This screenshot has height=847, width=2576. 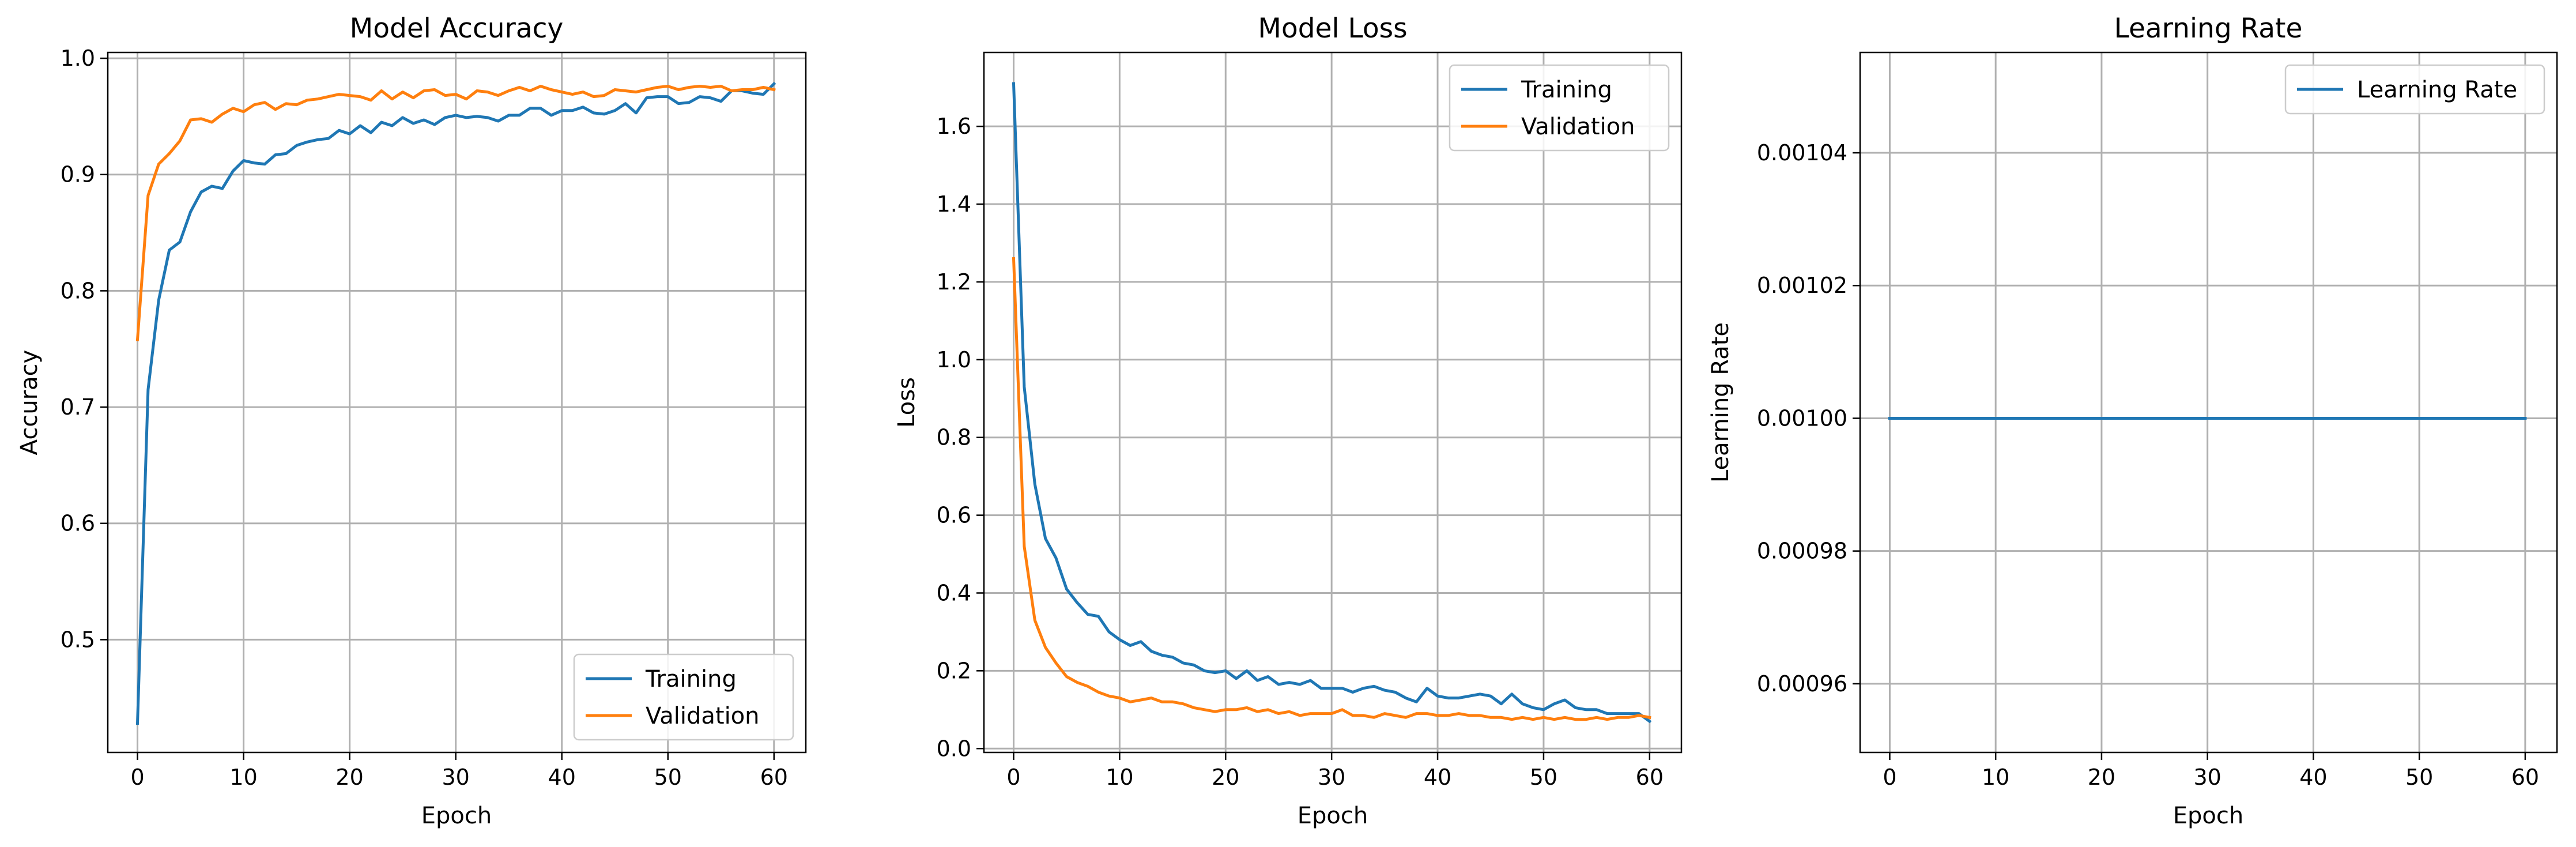 What do you see at coordinates (78, 639) in the screenshot?
I see `y-tick-label: 0.5` at bounding box center [78, 639].